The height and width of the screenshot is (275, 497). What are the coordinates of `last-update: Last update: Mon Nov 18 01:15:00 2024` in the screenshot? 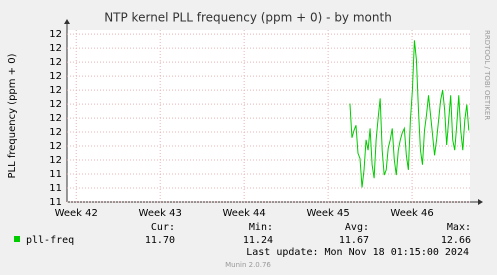 It's located at (357, 252).